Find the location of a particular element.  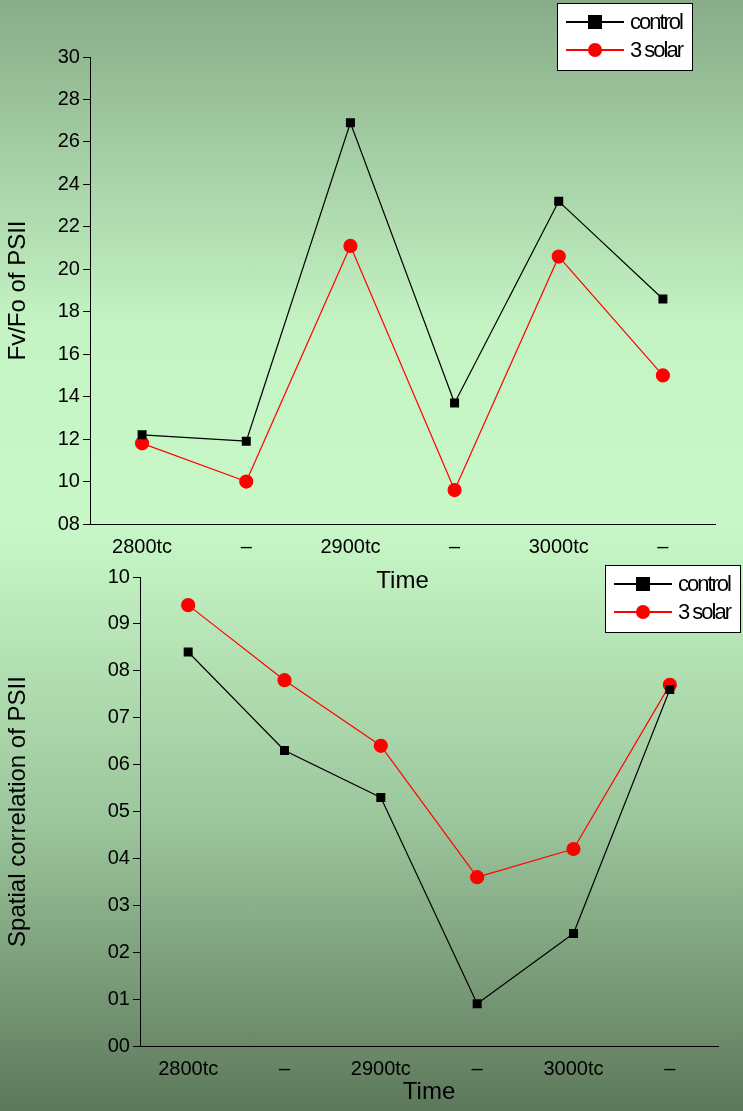

y-tick-label: 22 is located at coordinates (68, 225).